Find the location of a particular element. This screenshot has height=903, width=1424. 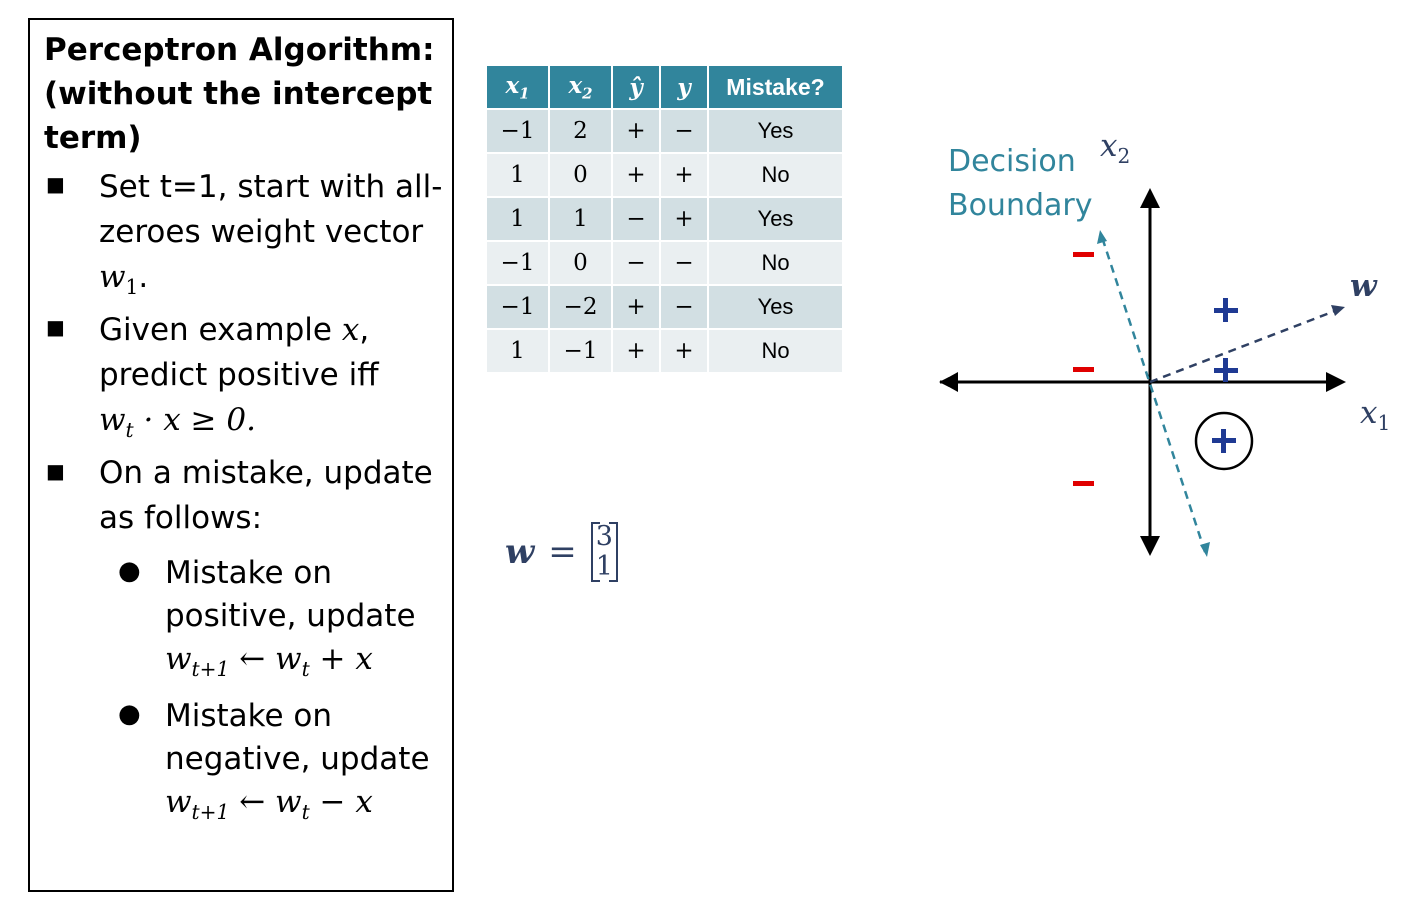

bullet-1-line-1: Set t=1, start with all- is located at coordinates (271, 187).